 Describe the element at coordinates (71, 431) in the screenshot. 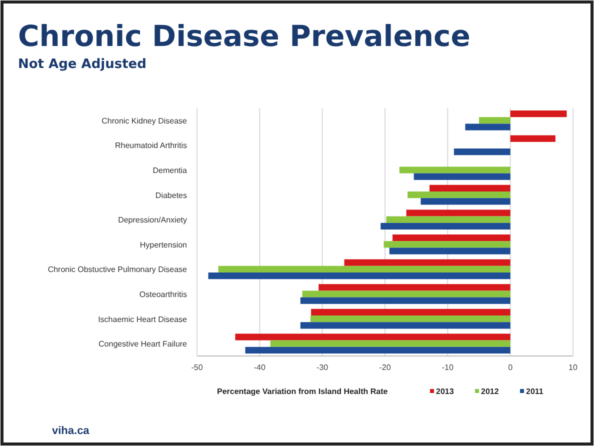

I see `text: viha.ca` at that location.